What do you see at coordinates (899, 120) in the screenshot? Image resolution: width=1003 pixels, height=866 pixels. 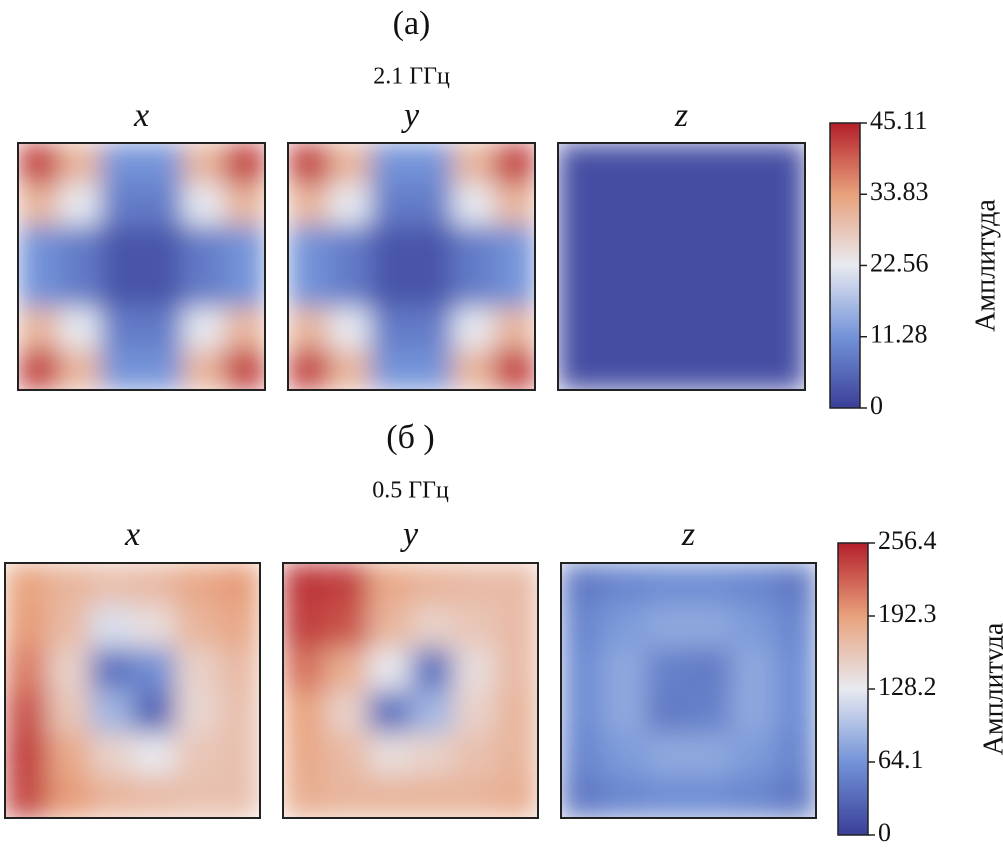 I see `colorbar-tick-label: 45.11` at bounding box center [899, 120].